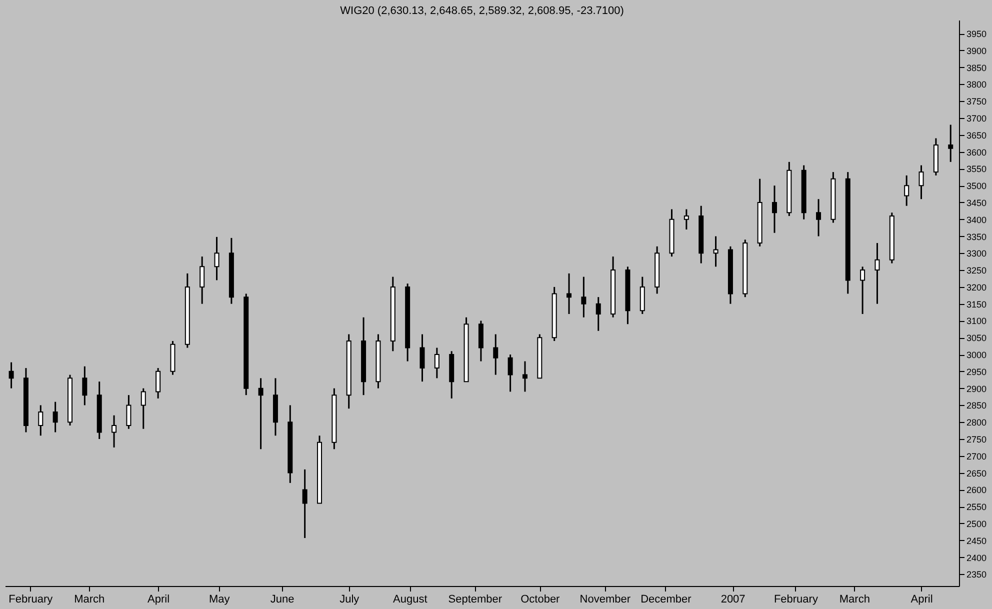 The height and width of the screenshot is (609, 992). I want to click on x-tick-label: July, so click(350, 600).